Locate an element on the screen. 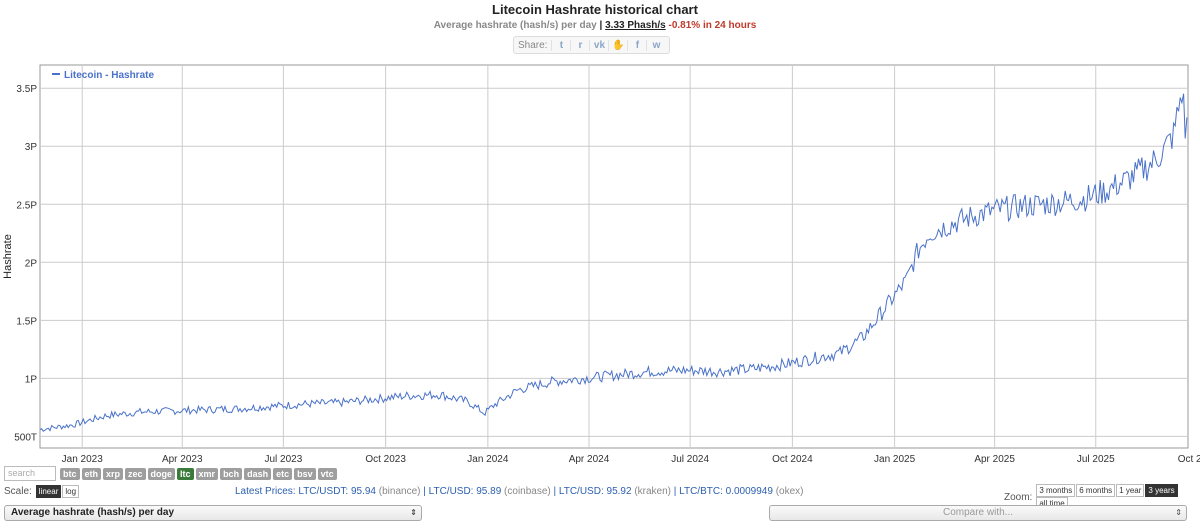 The image size is (1200, 530). twitter-icon: t is located at coordinates (560, 45).